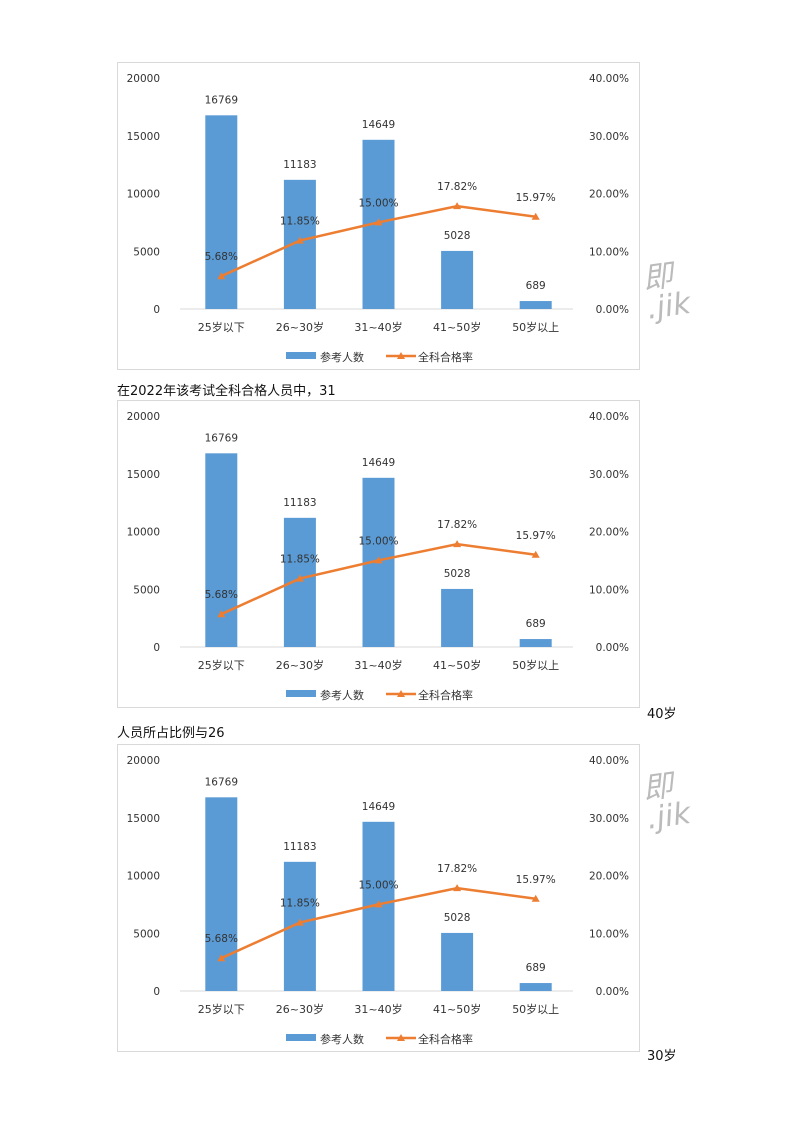  What do you see at coordinates (662, 1056) in the screenshot?
I see `side-text-2: 30岁` at bounding box center [662, 1056].